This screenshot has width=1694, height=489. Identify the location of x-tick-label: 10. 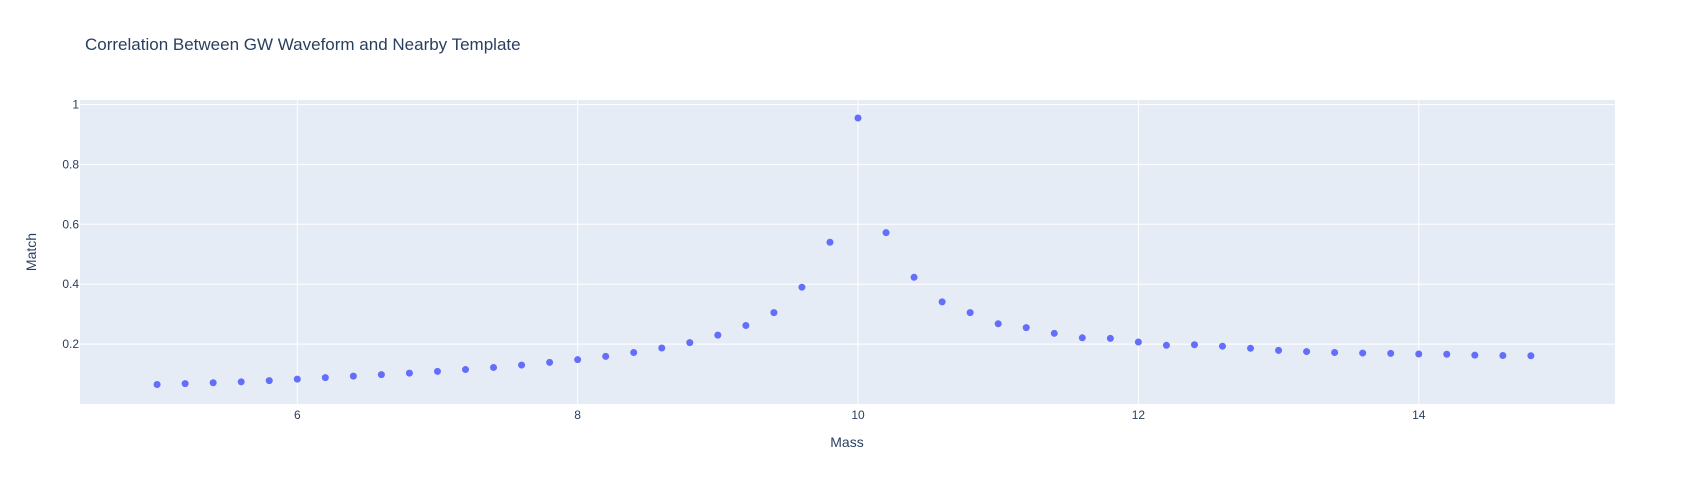
(858, 415).